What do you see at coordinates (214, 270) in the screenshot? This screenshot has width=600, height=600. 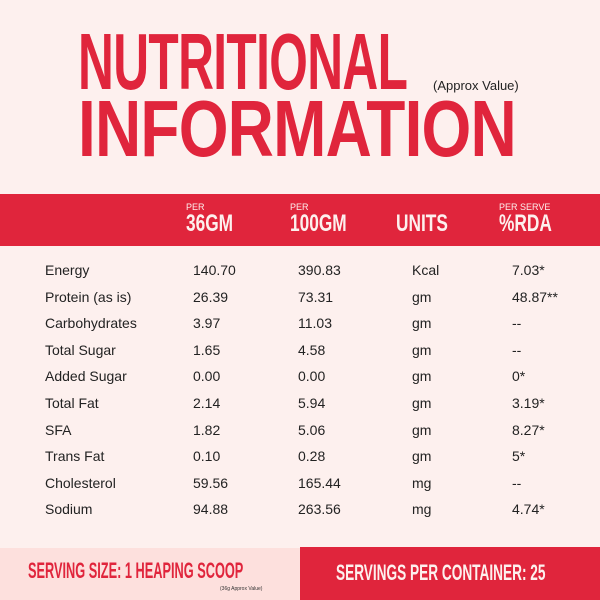 I see `per-36gm: 140.70` at bounding box center [214, 270].